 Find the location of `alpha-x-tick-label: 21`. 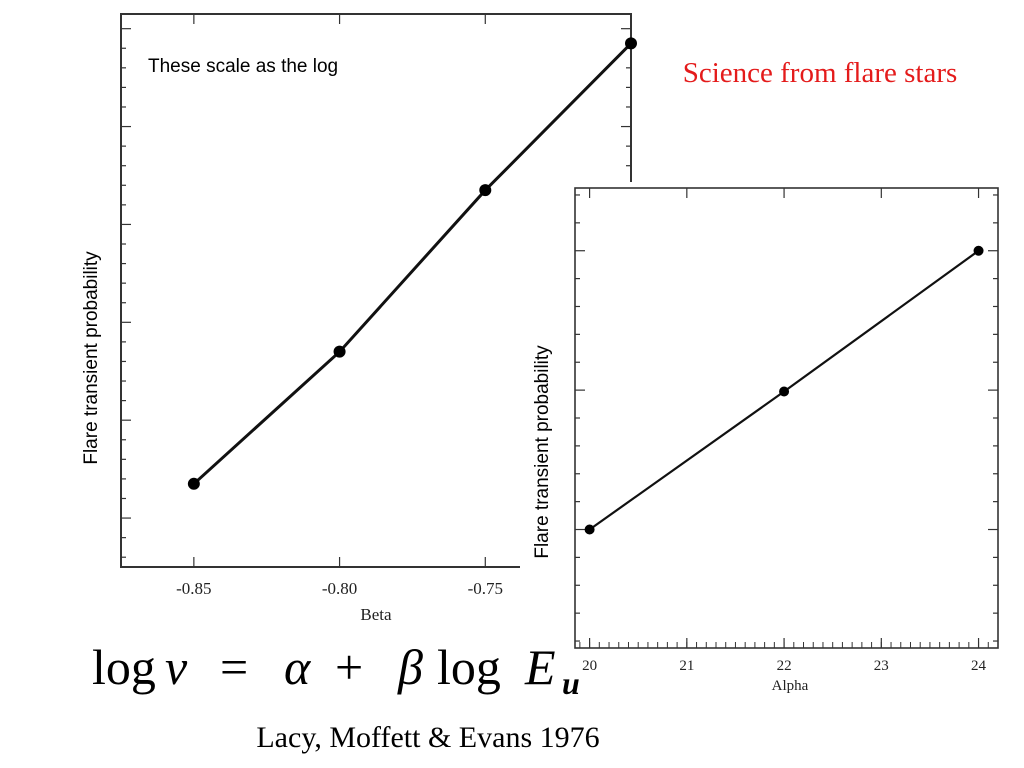

alpha-x-tick-label: 21 is located at coordinates (686, 666).